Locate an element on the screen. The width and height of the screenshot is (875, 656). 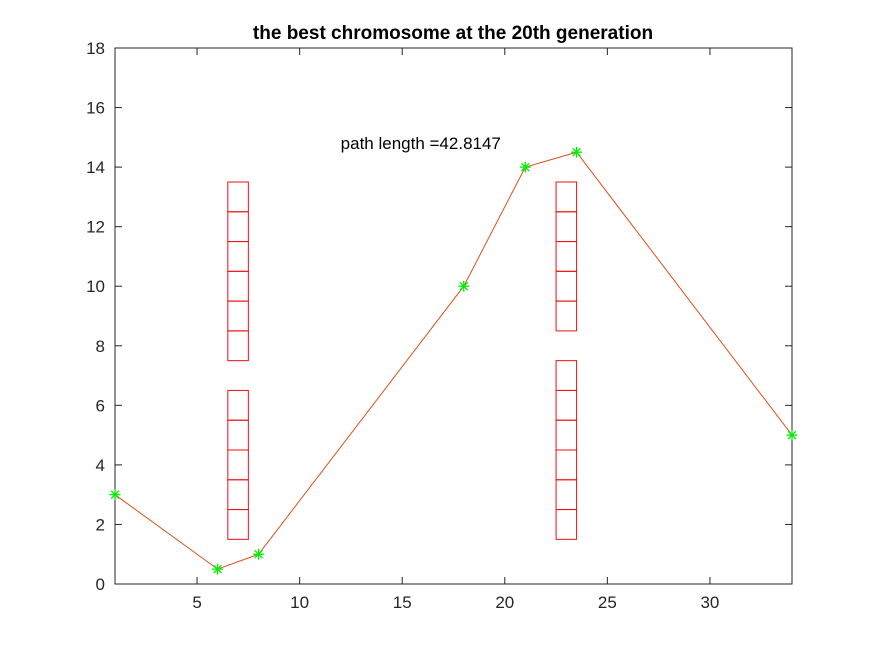
y-tick-label: 12 is located at coordinates (95, 227).